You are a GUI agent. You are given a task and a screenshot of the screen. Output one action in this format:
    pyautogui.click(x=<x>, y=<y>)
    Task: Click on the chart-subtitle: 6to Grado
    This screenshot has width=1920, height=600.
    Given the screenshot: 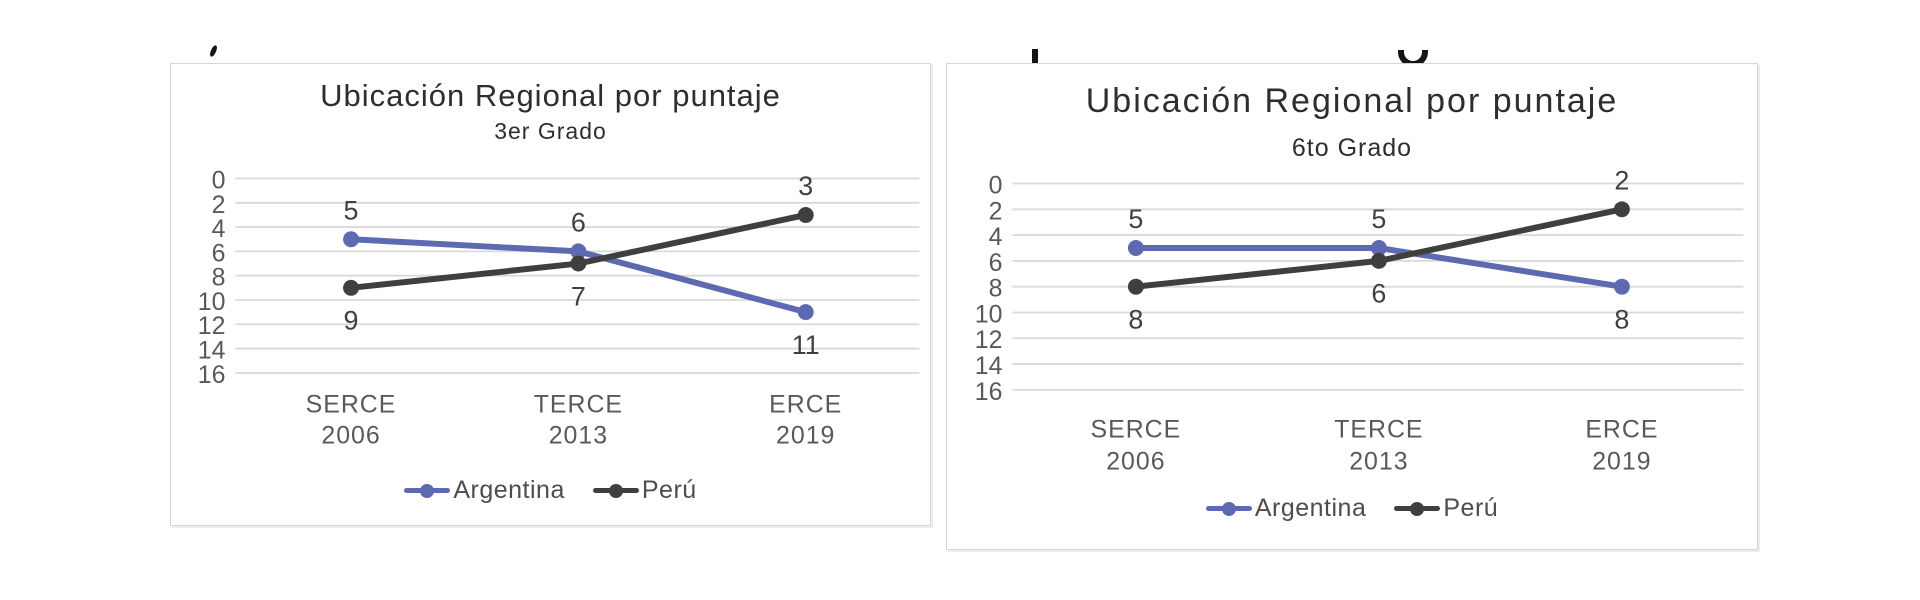 What is the action you would take?
    pyautogui.click(x=1352, y=148)
    